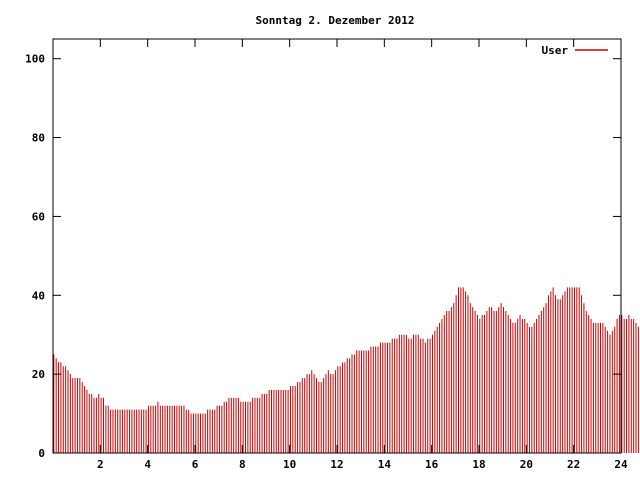 The width and height of the screenshot is (640, 480). Describe the element at coordinates (35, 59) in the screenshot. I see `y-tick-label: 100` at that location.